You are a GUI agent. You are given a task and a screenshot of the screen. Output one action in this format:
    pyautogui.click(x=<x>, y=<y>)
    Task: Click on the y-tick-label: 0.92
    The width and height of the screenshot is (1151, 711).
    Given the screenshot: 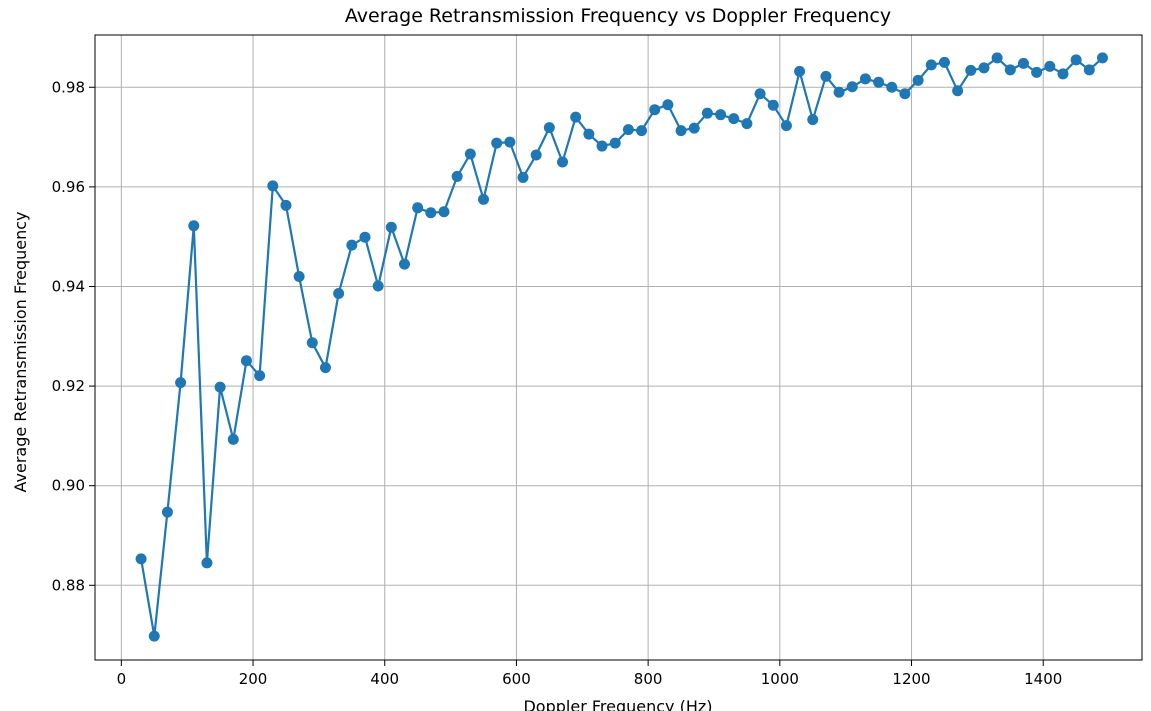 What is the action you would take?
    pyautogui.click(x=68, y=386)
    